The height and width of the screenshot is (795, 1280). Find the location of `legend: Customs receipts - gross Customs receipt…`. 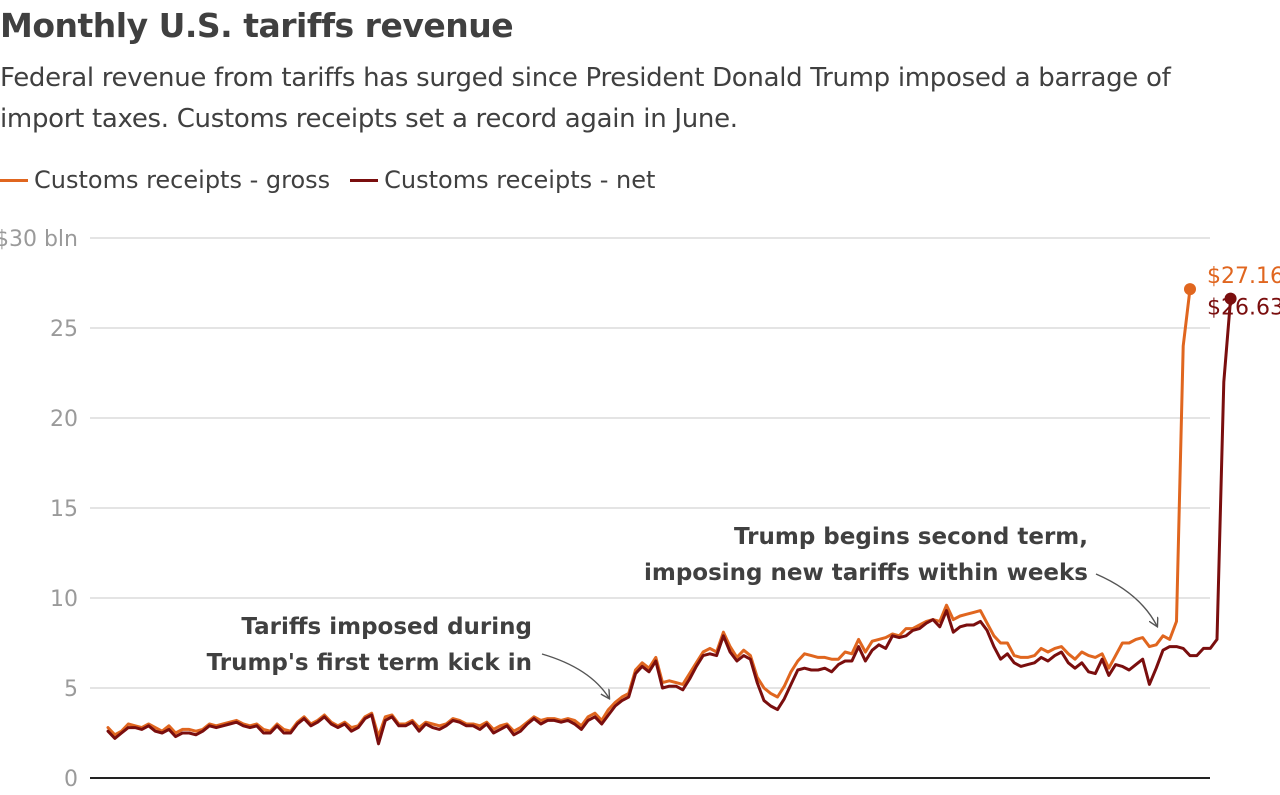

legend: Customs receipts - gross Customs receipt… is located at coordinates (337, 180).